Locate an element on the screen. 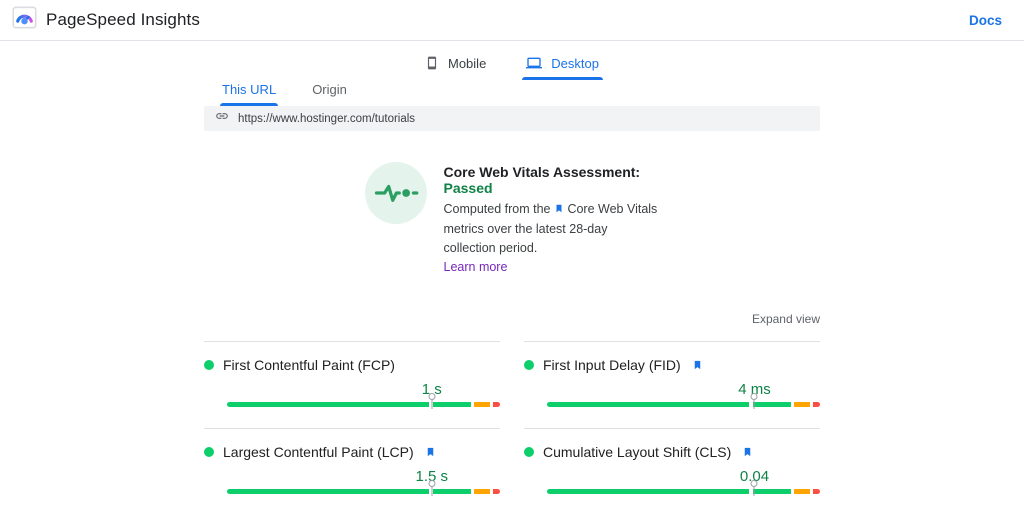 Image resolution: width=1024 pixels, height=509 pixels. metric-bar-area: 4 ms is located at coordinates (683, 395).